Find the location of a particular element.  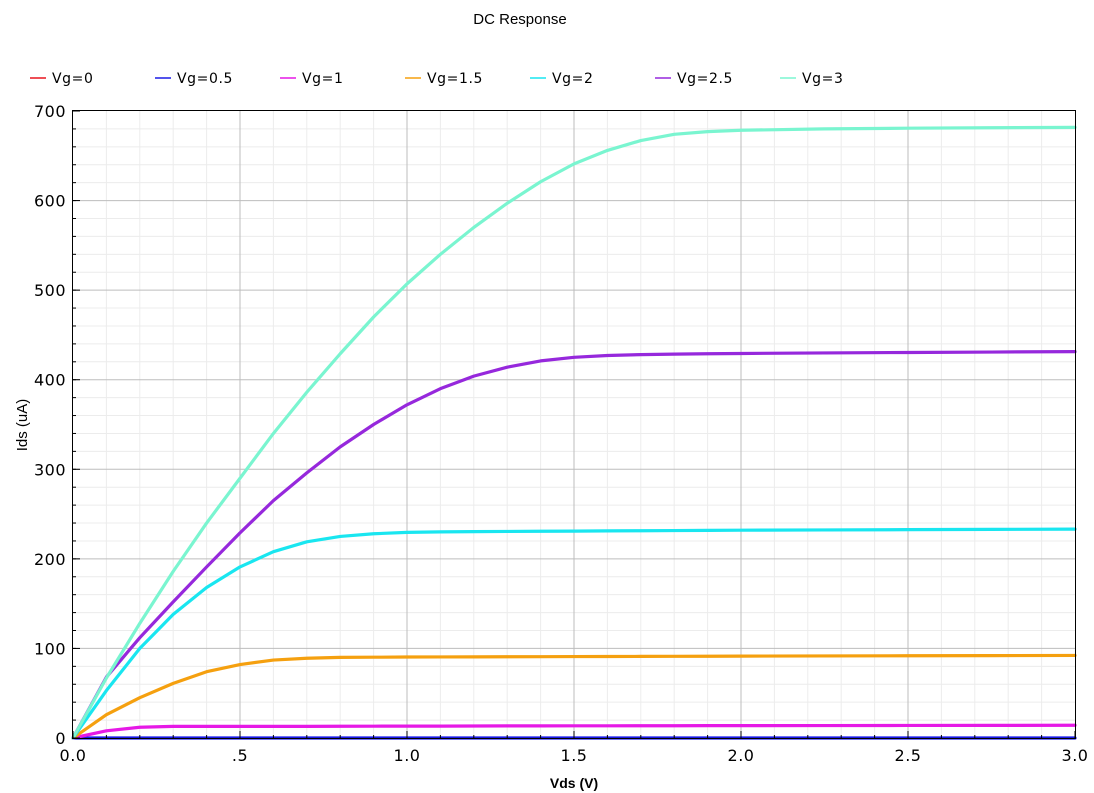

x-tick-label: 0.0 is located at coordinates (73, 755).